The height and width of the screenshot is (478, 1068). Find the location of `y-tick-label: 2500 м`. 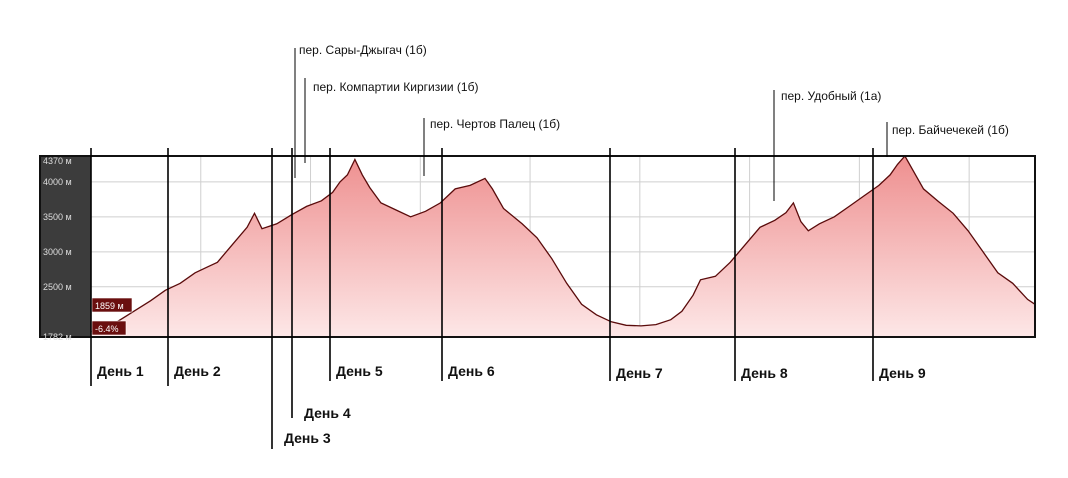

y-tick-label: 2500 м is located at coordinates (57, 287).